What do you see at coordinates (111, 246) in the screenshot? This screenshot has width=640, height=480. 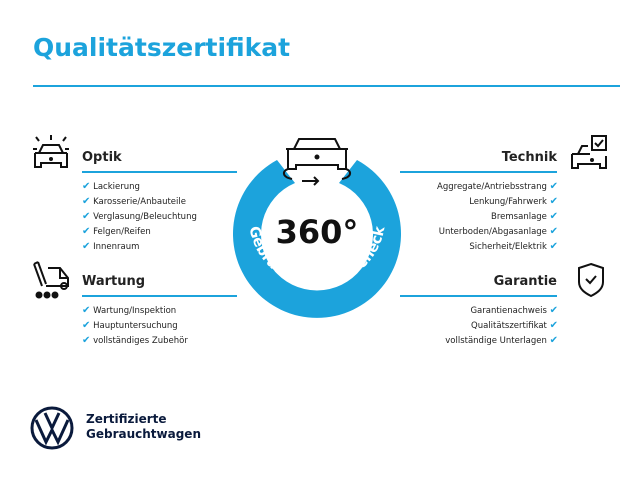 I see `list-item: ✔ Innenraum` at bounding box center [111, 246].